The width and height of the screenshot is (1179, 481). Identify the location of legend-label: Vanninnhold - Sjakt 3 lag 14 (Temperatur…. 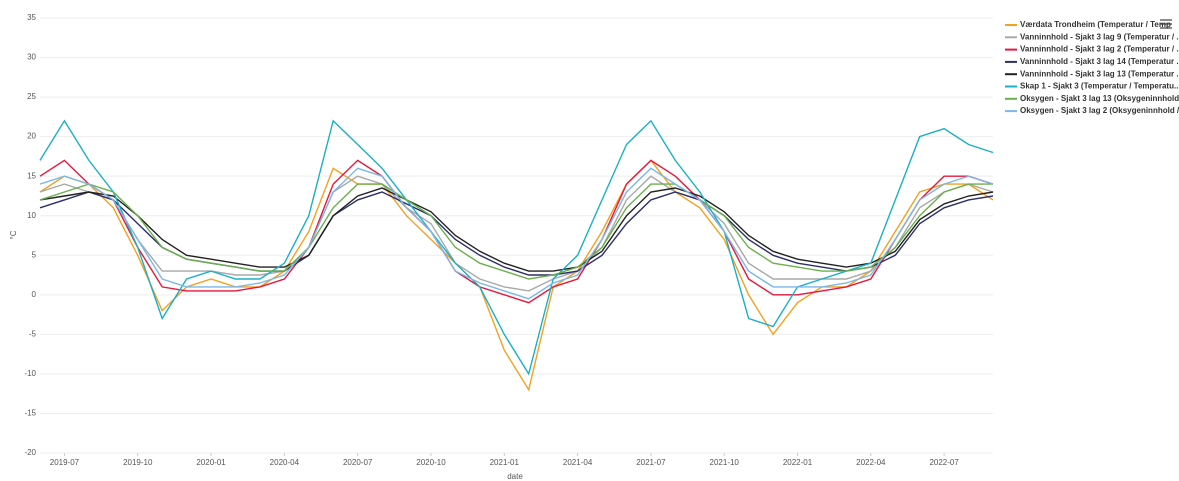
(1099, 61).